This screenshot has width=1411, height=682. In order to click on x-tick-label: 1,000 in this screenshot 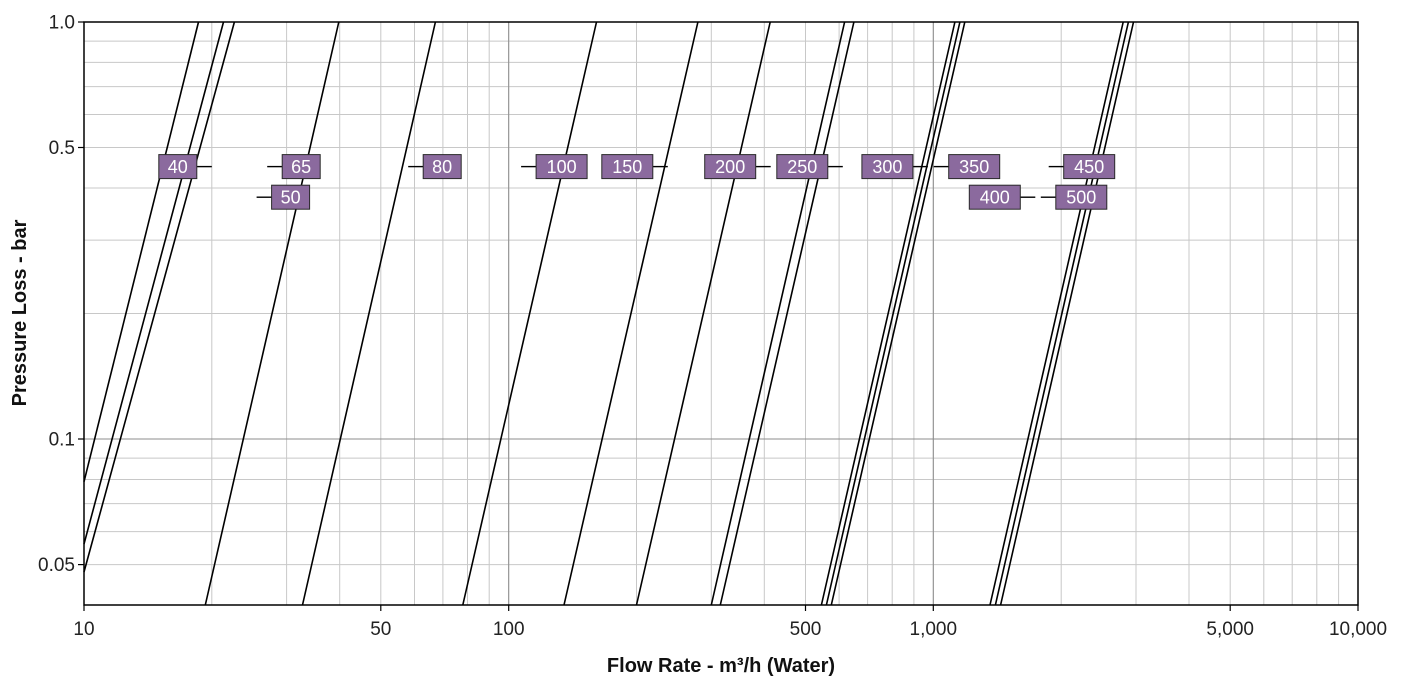, I will do `click(934, 629)`.